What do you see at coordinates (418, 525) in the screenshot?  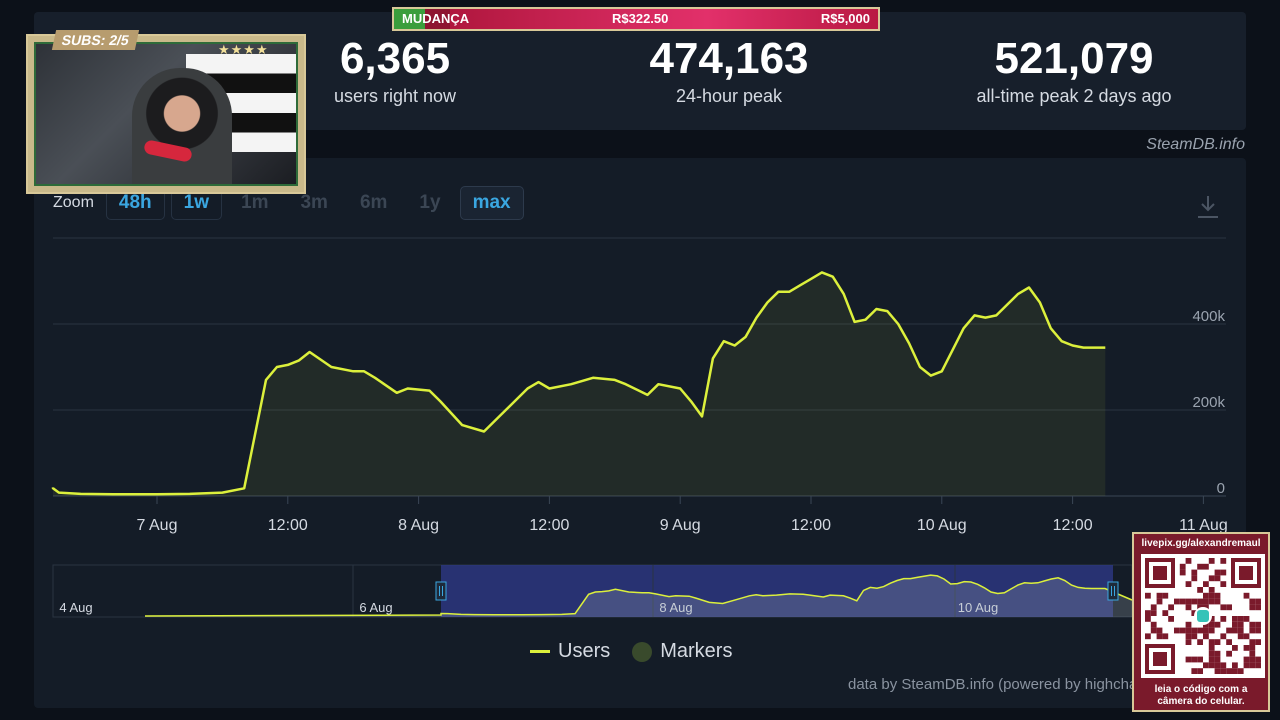 I see `x-tick-label: 8 Aug` at bounding box center [418, 525].